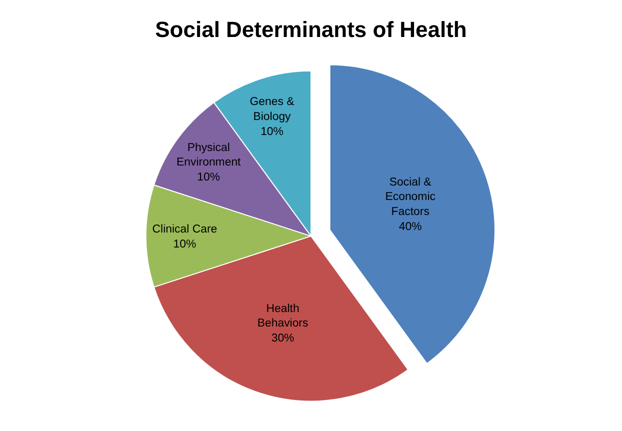 This screenshot has height=431, width=622. Describe the element at coordinates (410, 197) in the screenshot. I see `slice-label: Social & Economic Factors` at that location.